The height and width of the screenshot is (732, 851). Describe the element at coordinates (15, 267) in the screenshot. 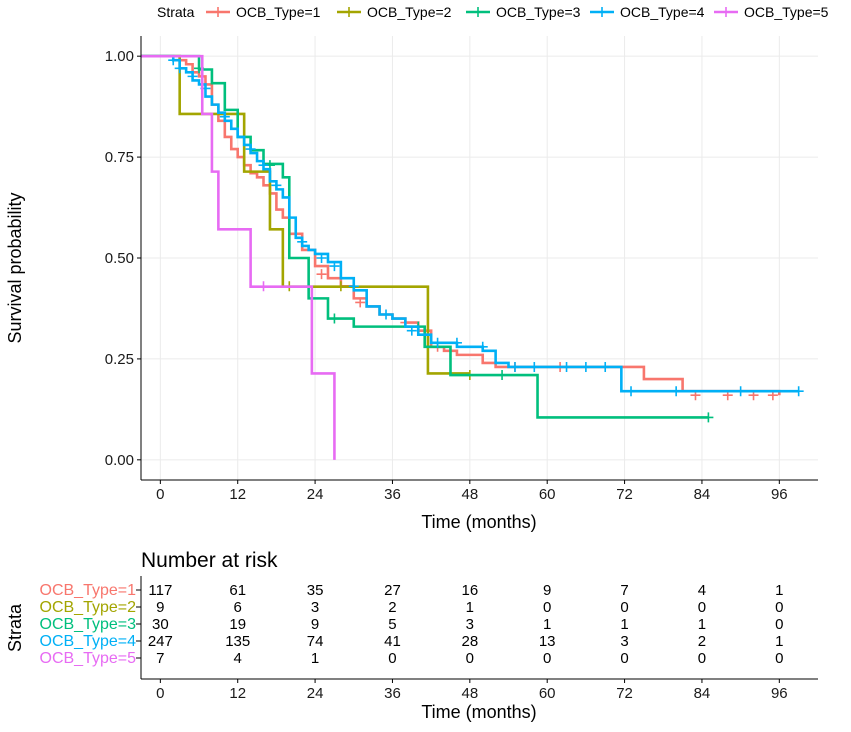

I see `y-axis-title: Survival probability` at that location.